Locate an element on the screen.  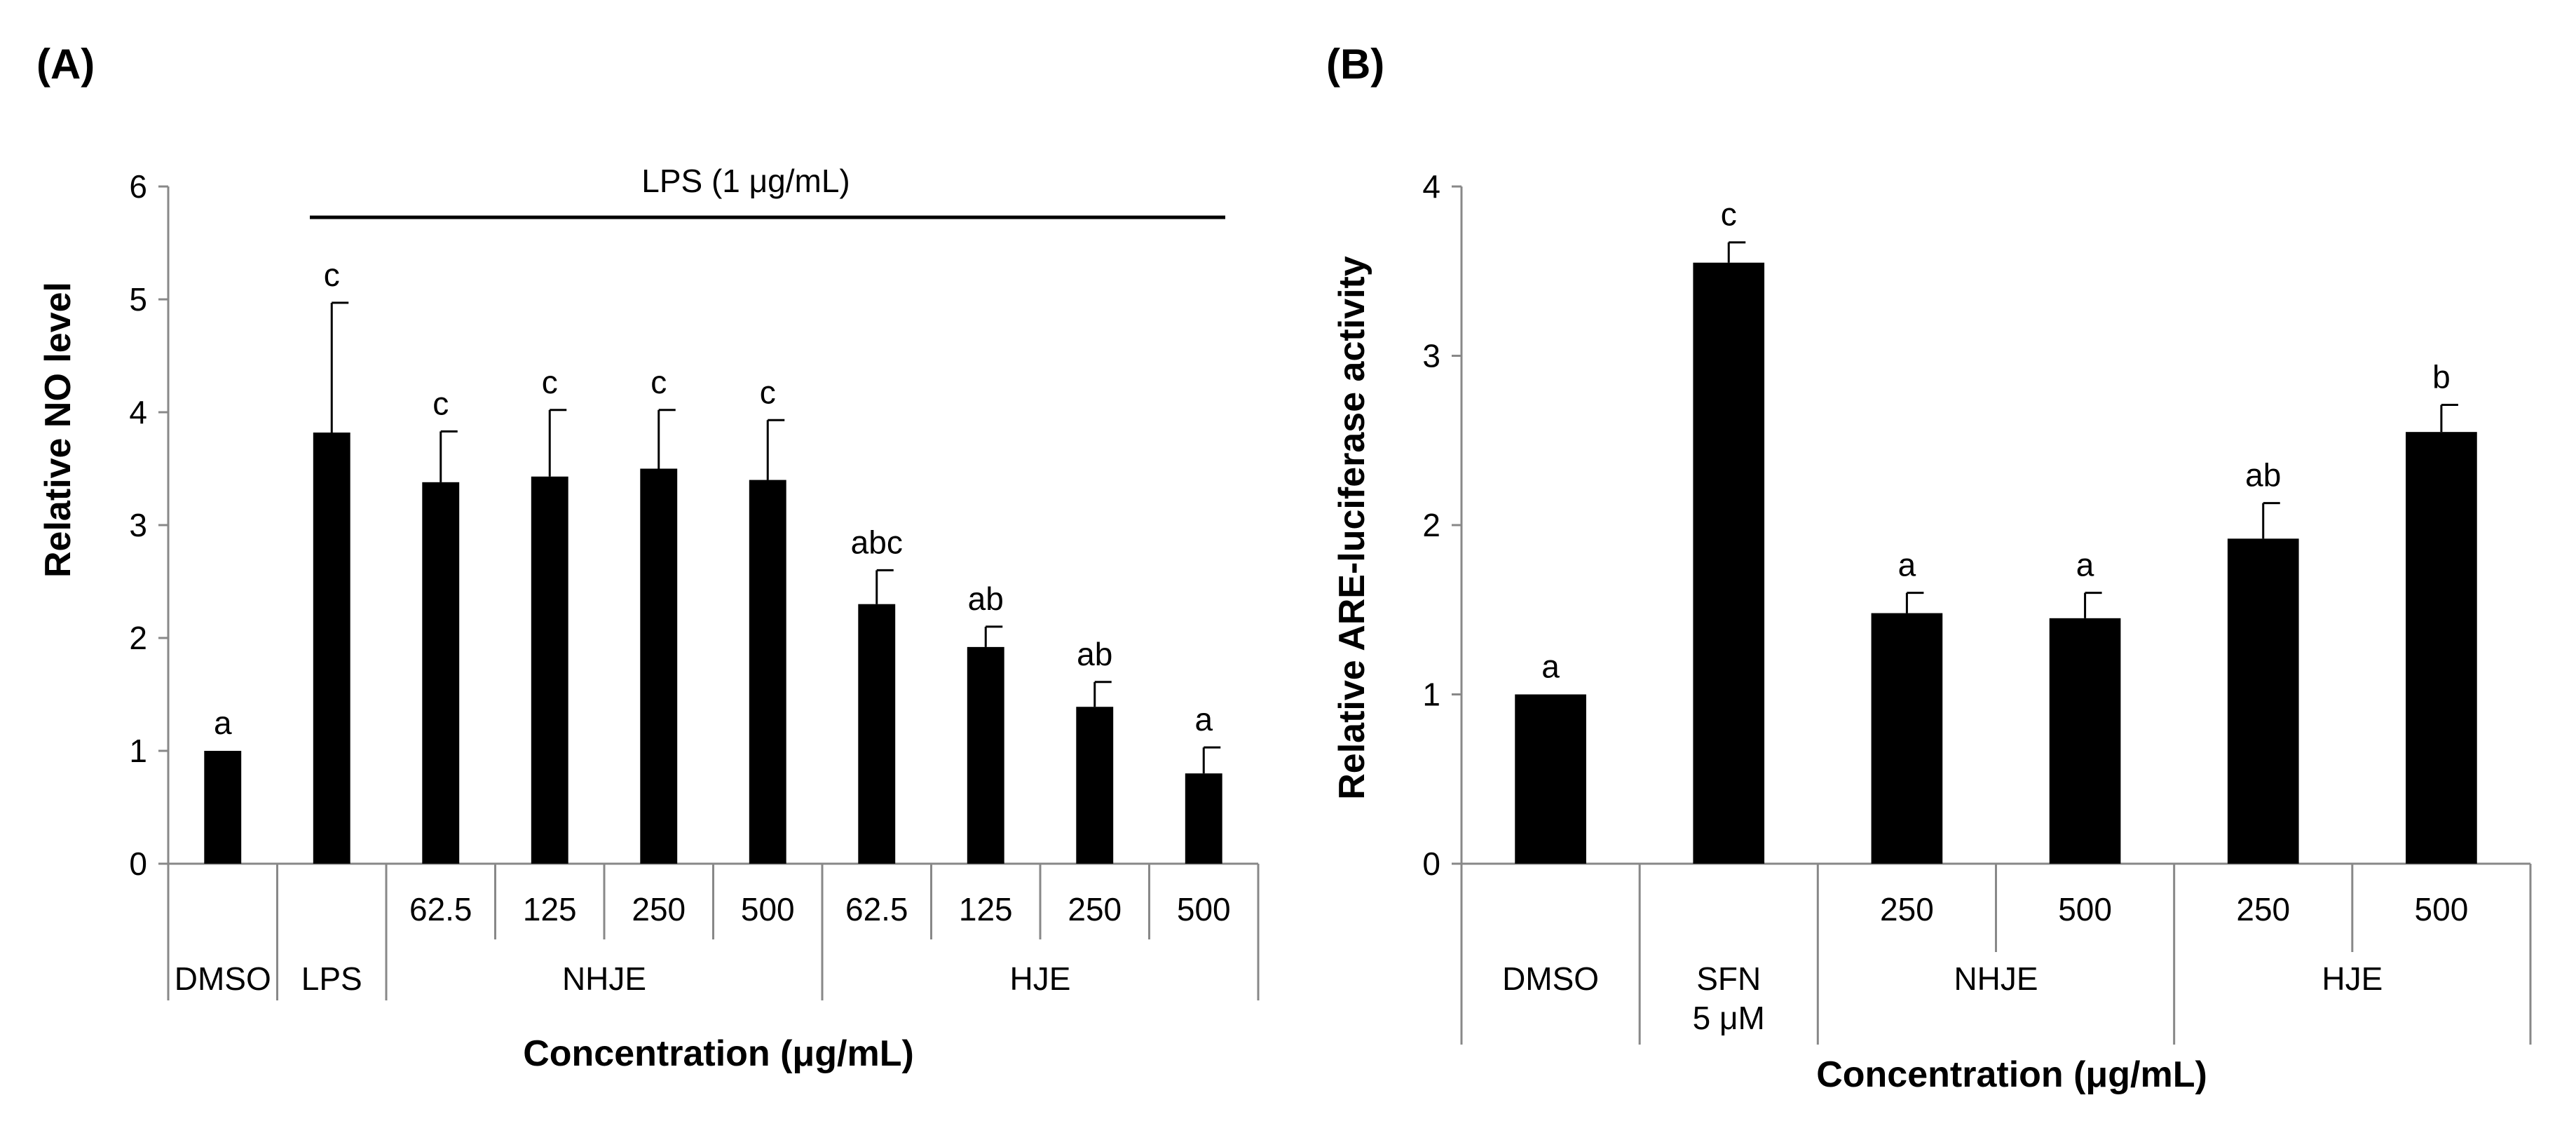
significance-label: b is located at coordinates (2441, 377).